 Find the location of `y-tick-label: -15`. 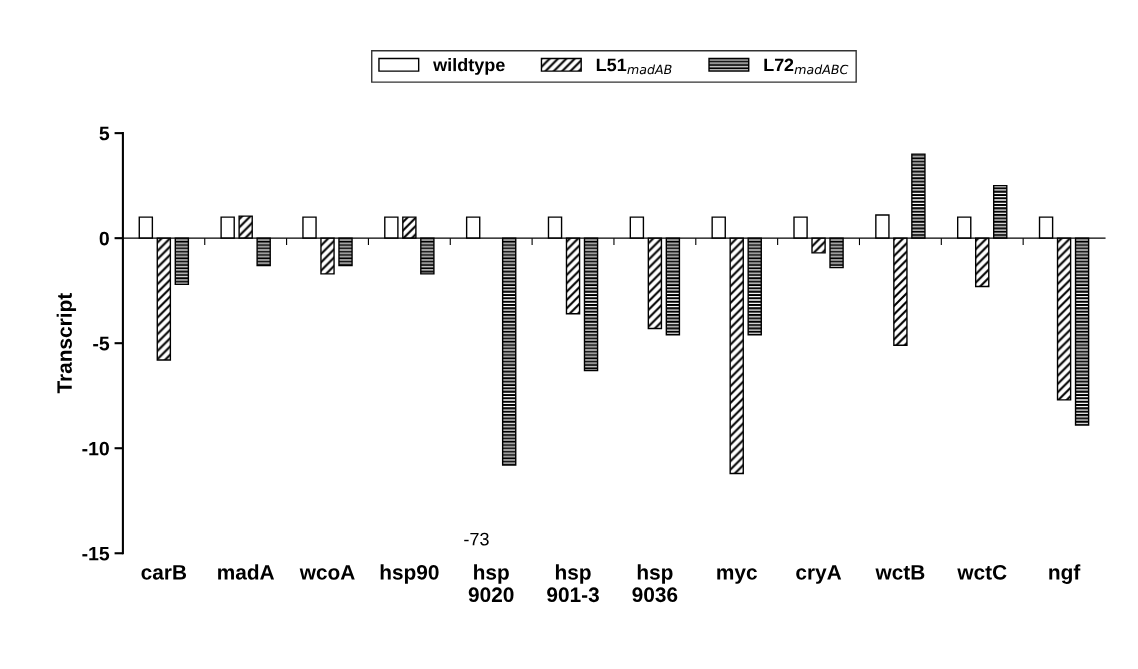

y-tick-label: -15 is located at coordinates (96, 553).